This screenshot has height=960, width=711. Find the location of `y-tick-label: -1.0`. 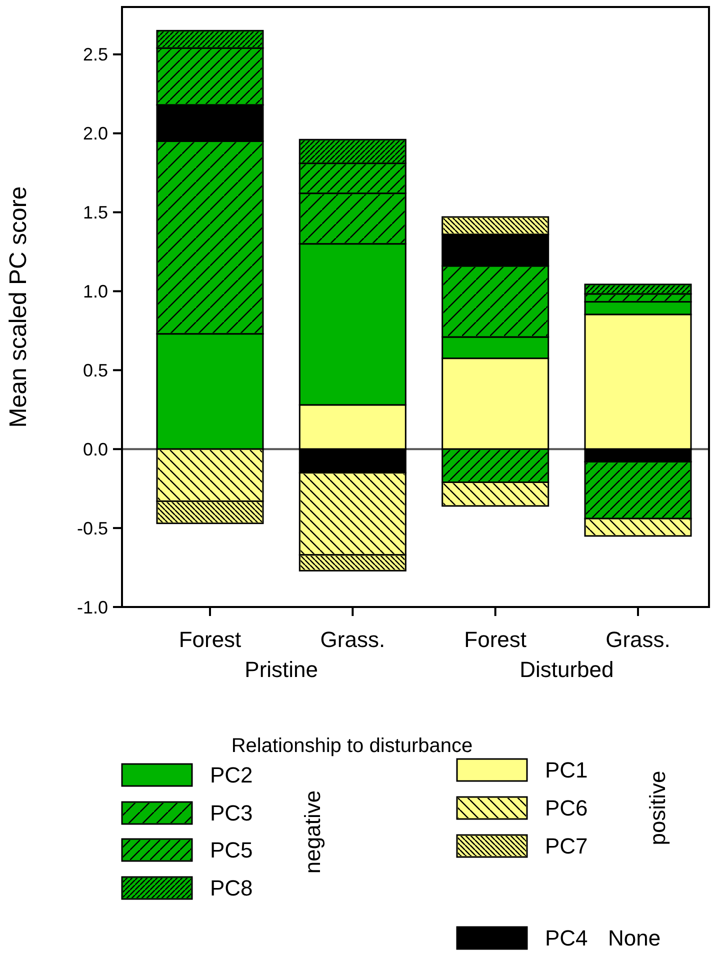

y-tick-label: -1.0 is located at coordinates (92, 607).